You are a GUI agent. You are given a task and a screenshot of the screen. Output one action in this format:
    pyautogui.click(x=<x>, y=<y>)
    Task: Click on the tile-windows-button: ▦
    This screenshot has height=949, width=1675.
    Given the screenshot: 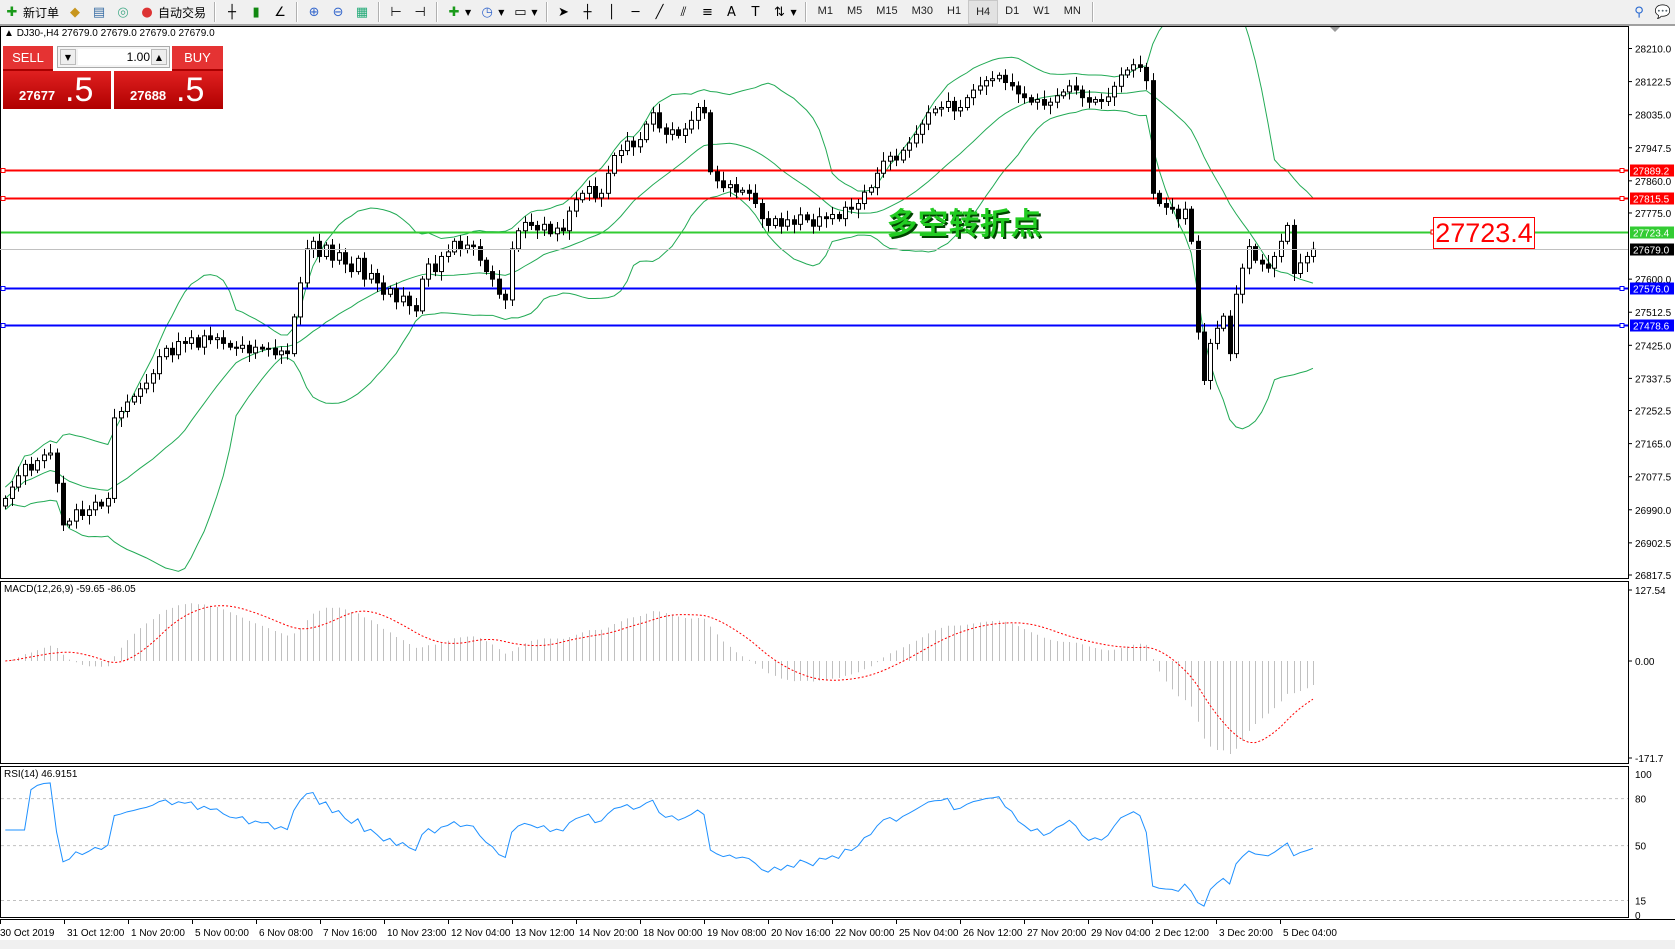 What is the action you would take?
    pyautogui.click(x=362, y=12)
    